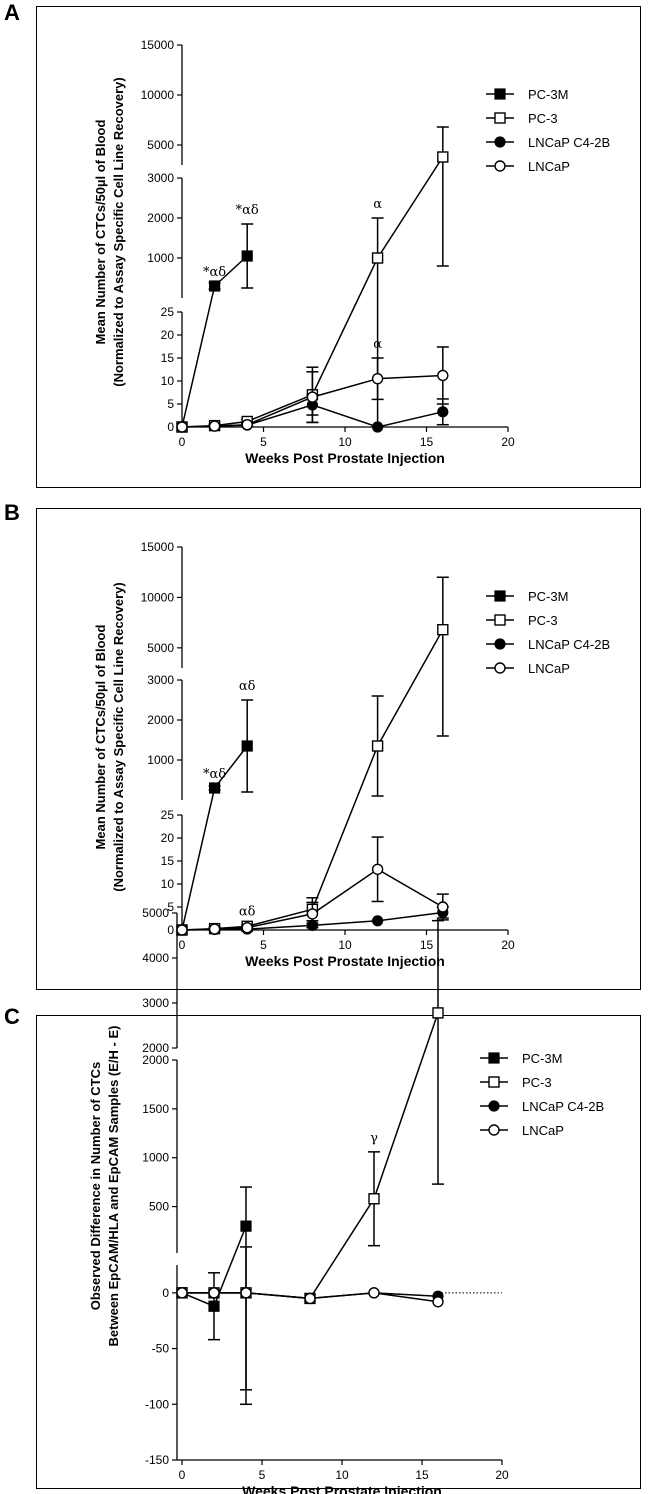 The width and height of the screenshot is (650, 1494). Describe the element at coordinates (155, 1109) in the screenshot. I see `y-tick-label: 1500` at that location.